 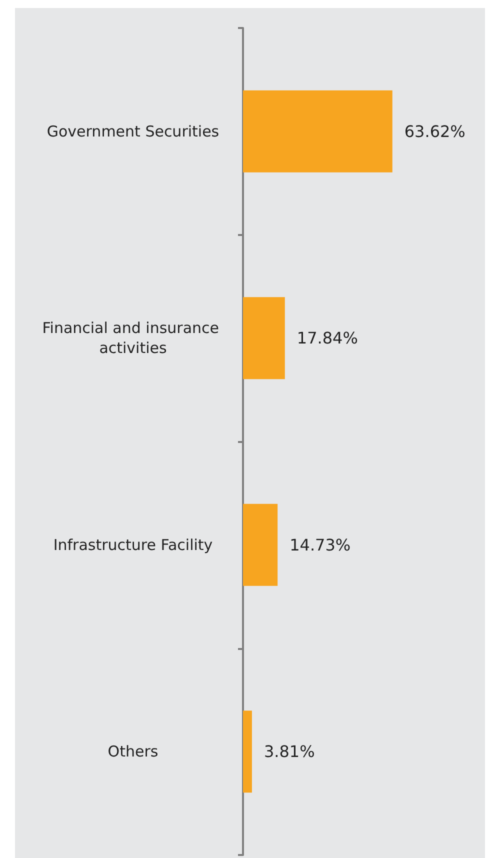 I want to click on y-tick-label: Infrastructure Facility, so click(x=133, y=545).